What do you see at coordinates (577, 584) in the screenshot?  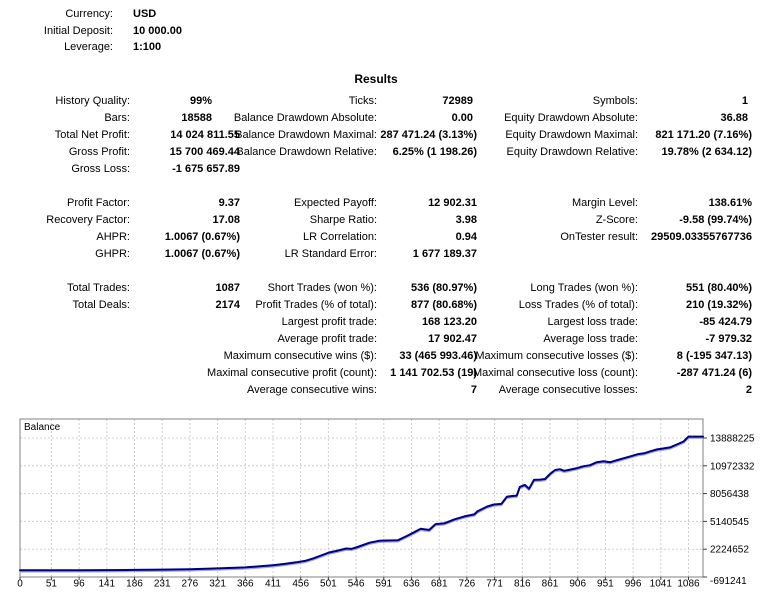 I see `x-axis-label: 906` at bounding box center [577, 584].